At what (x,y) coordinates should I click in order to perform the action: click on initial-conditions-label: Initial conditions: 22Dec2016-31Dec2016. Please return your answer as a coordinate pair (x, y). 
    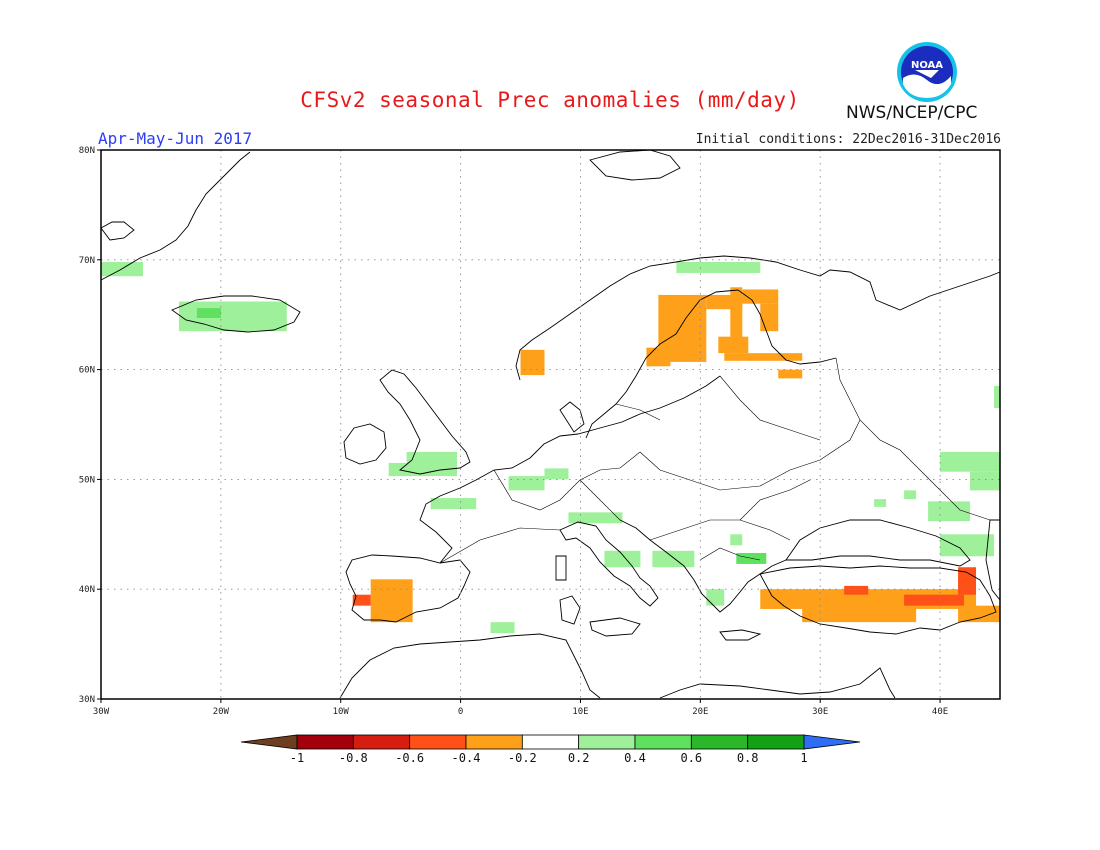
    Looking at the image, I should click on (848, 139).